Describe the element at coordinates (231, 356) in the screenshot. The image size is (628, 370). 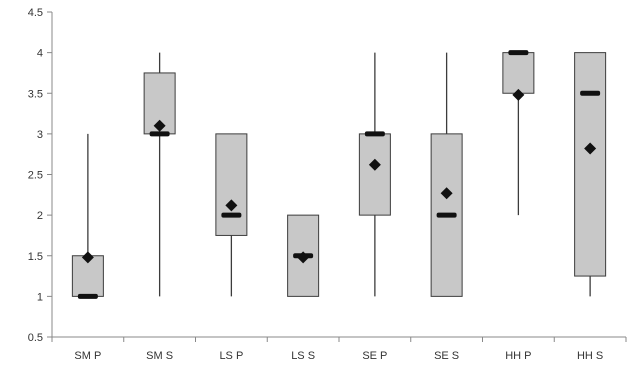
I see `x-category-label: LS P` at that location.